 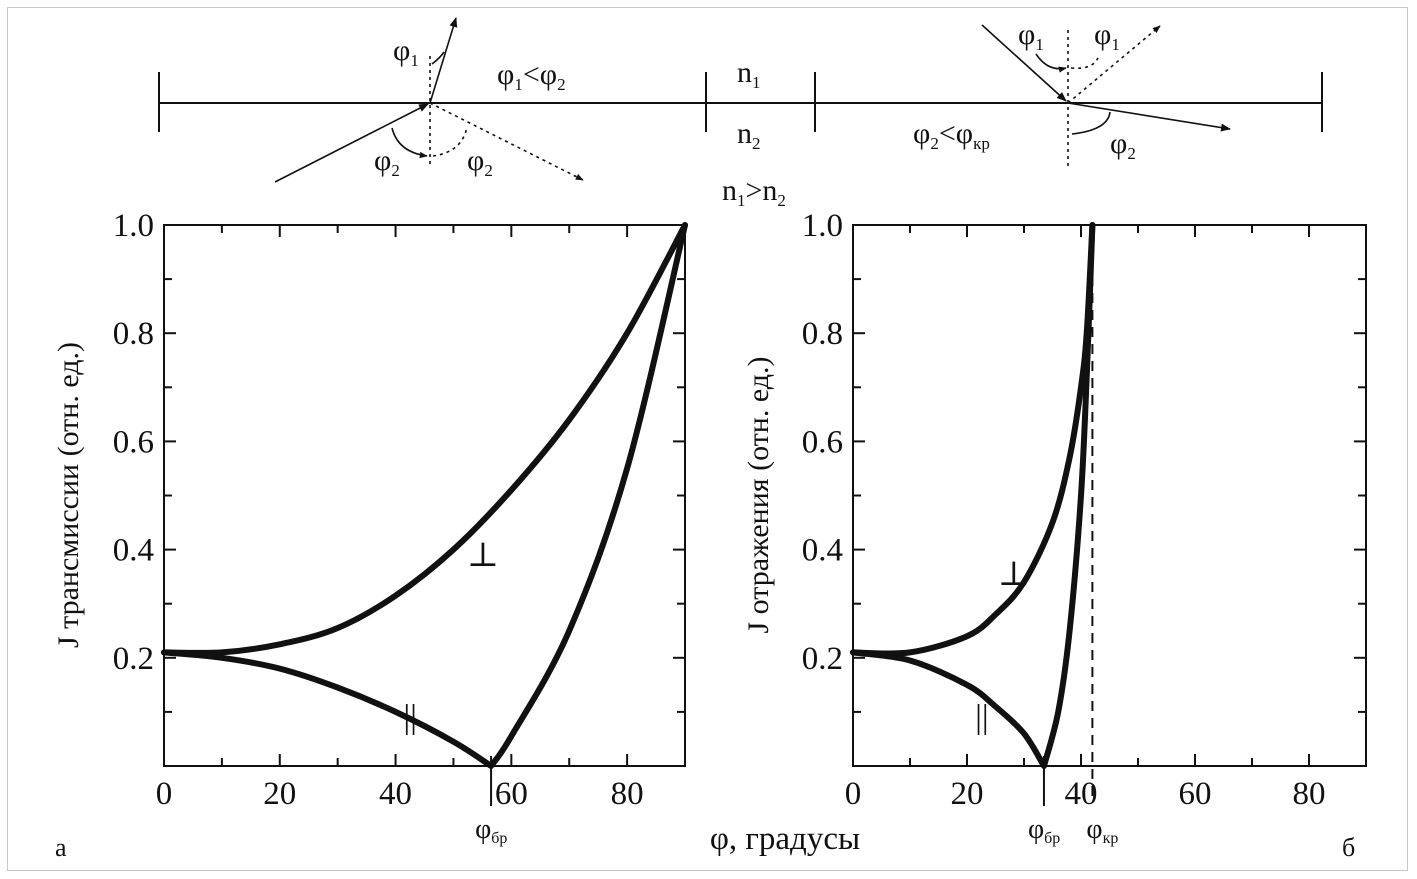 I want to click on panel-letter-a: а, so click(x=61, y=847).